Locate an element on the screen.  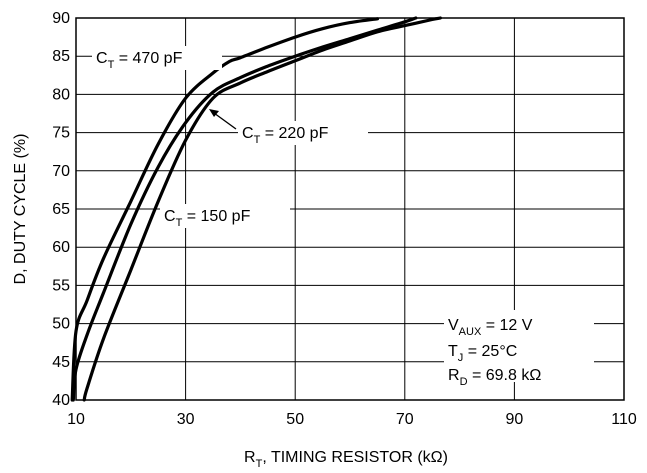
x-tick-label: 90 is located at coordinates (515, 419).